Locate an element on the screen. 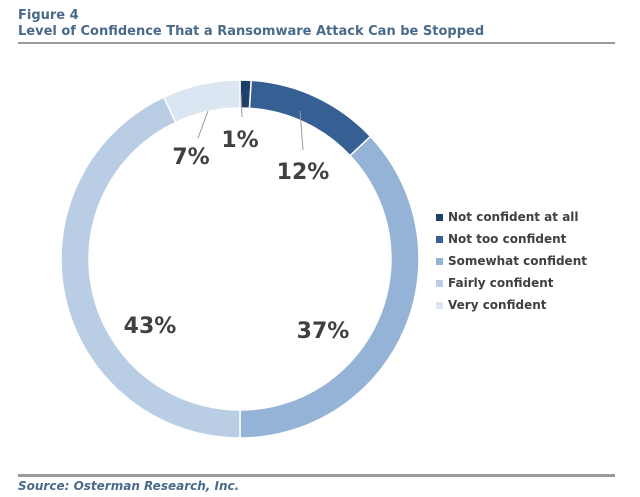 The height and width of the screenshot is (497, 640). legend-item-fairly-confident: Fairly confident is located at coordinates (511, 283).